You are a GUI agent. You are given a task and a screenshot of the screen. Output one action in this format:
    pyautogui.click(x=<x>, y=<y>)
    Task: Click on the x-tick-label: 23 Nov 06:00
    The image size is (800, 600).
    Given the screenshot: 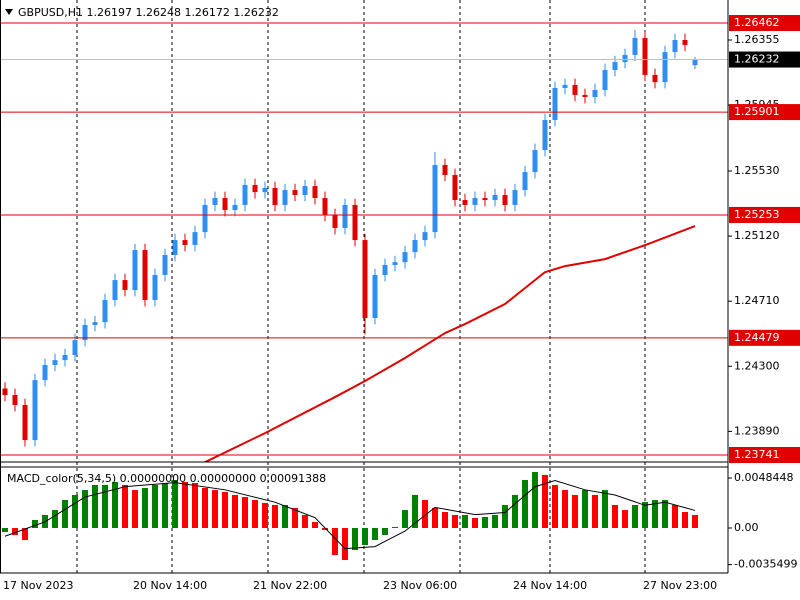 What is the action you would take?
    pyautogui.click(x=420, y=585)
    